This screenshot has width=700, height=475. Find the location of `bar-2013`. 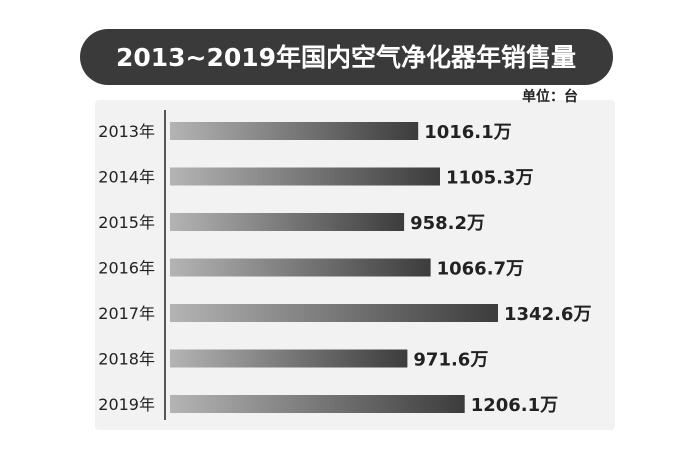

bar-2013 is located at coordinates (294, 131).